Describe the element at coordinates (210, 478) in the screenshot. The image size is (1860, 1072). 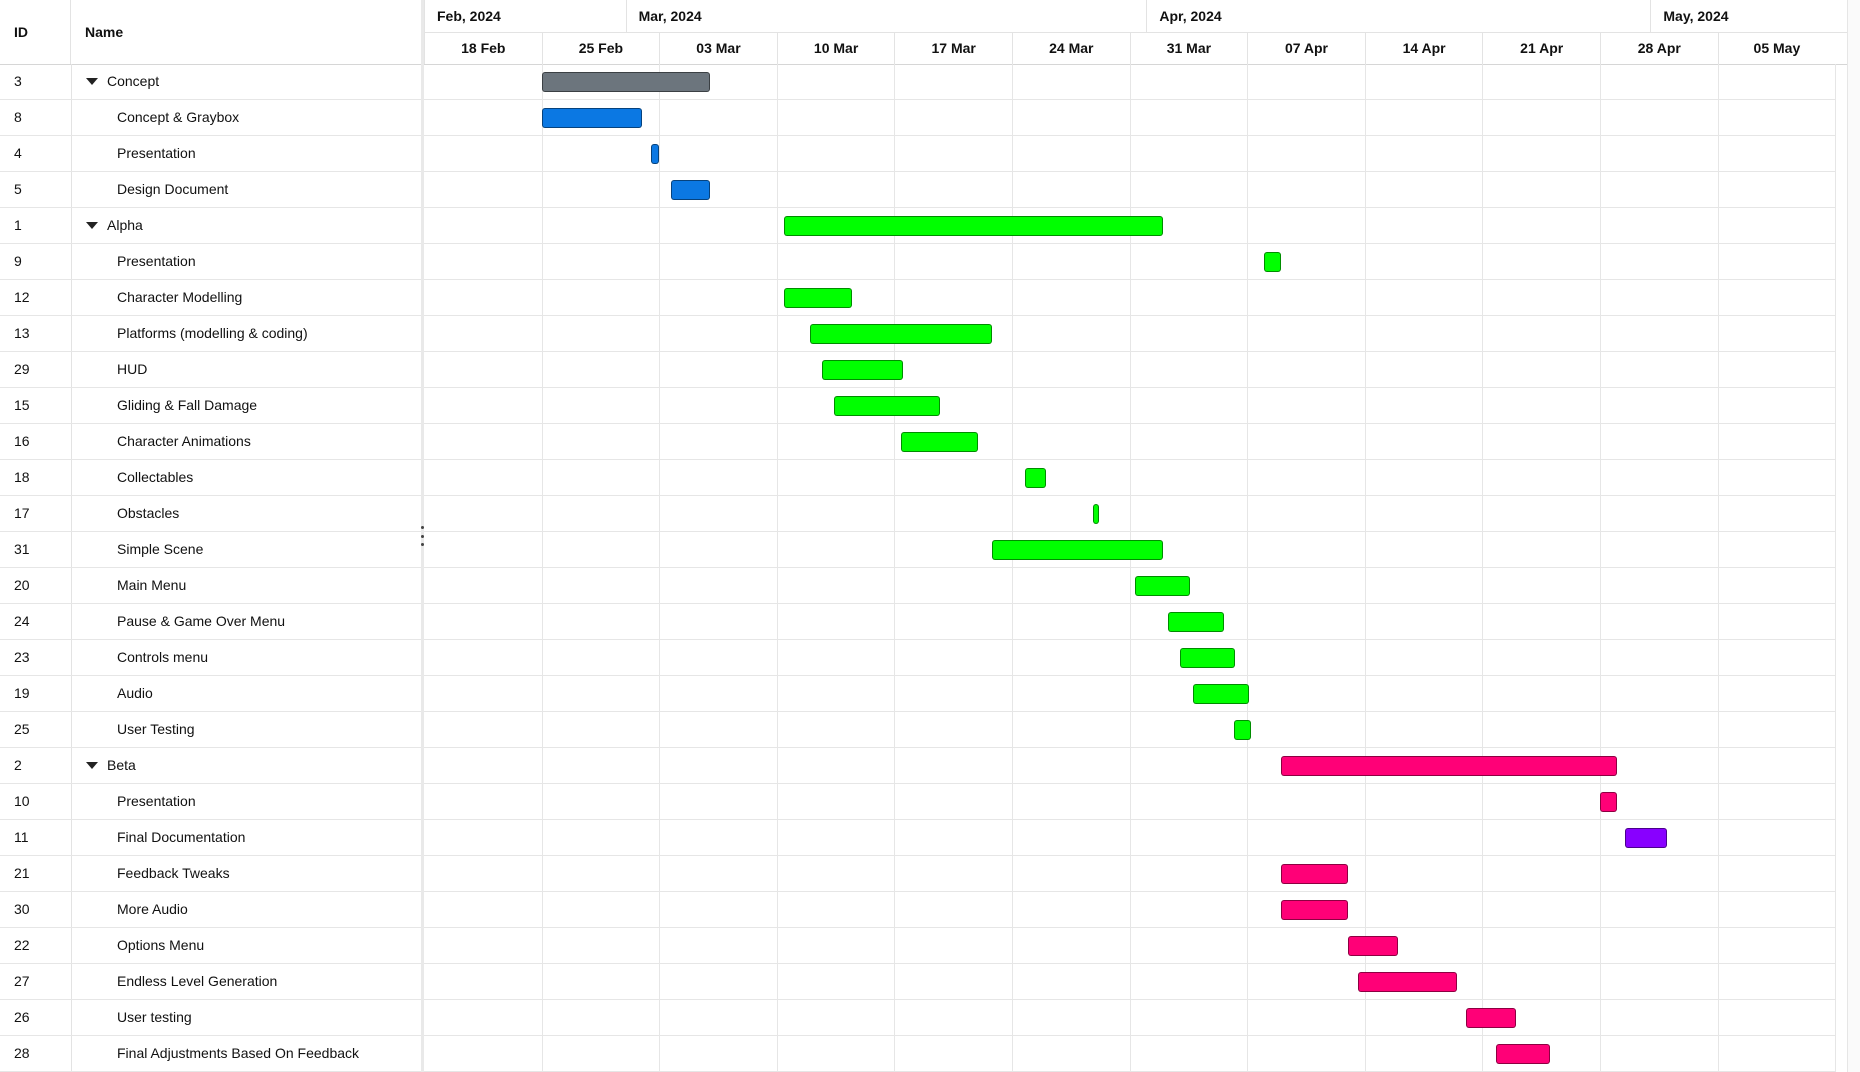
I see `grid-row: 18 Collectables` at that location.